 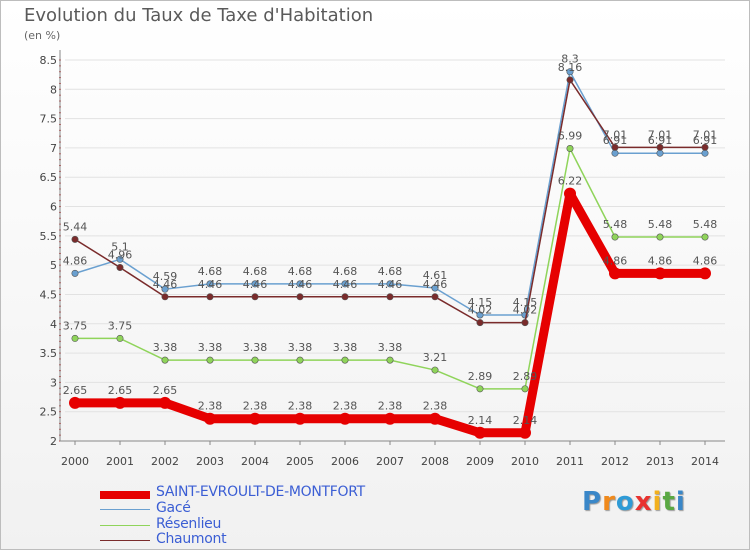 What do you see at coordinates (49, 294) in the screenshot?
I see `y-tick-label: 4.5` at bounding box center [49, 294].